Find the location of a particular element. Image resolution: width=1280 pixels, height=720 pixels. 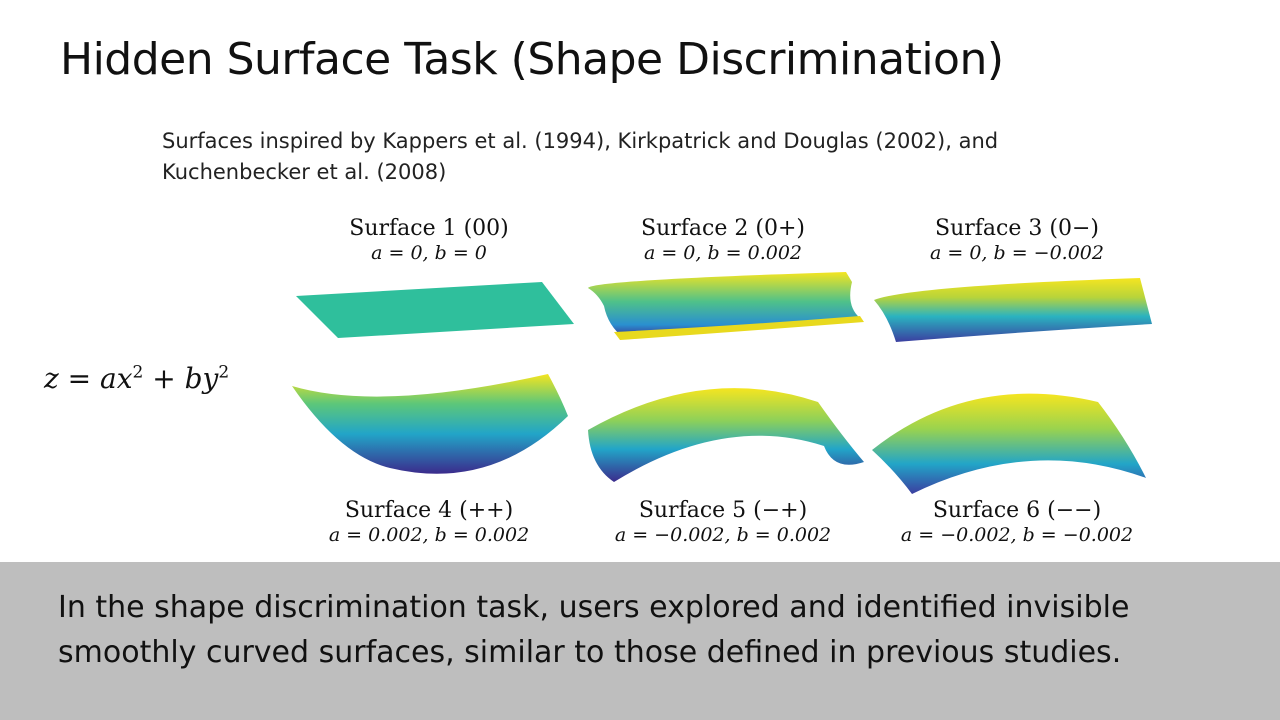

surface-1-label: Surface 1 (00) a = 0, b = 0 is located at coordinates (429, 240).